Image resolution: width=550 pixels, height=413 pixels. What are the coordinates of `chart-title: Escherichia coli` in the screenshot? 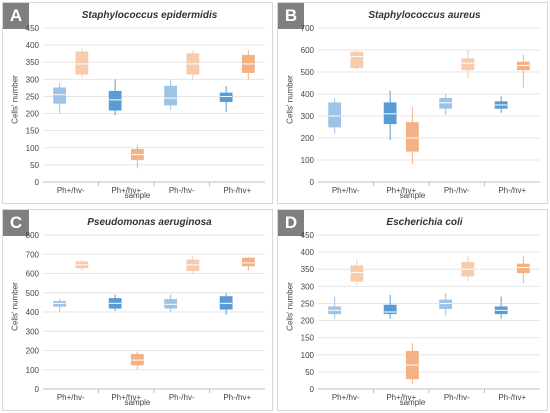 It's located at (424, 222).